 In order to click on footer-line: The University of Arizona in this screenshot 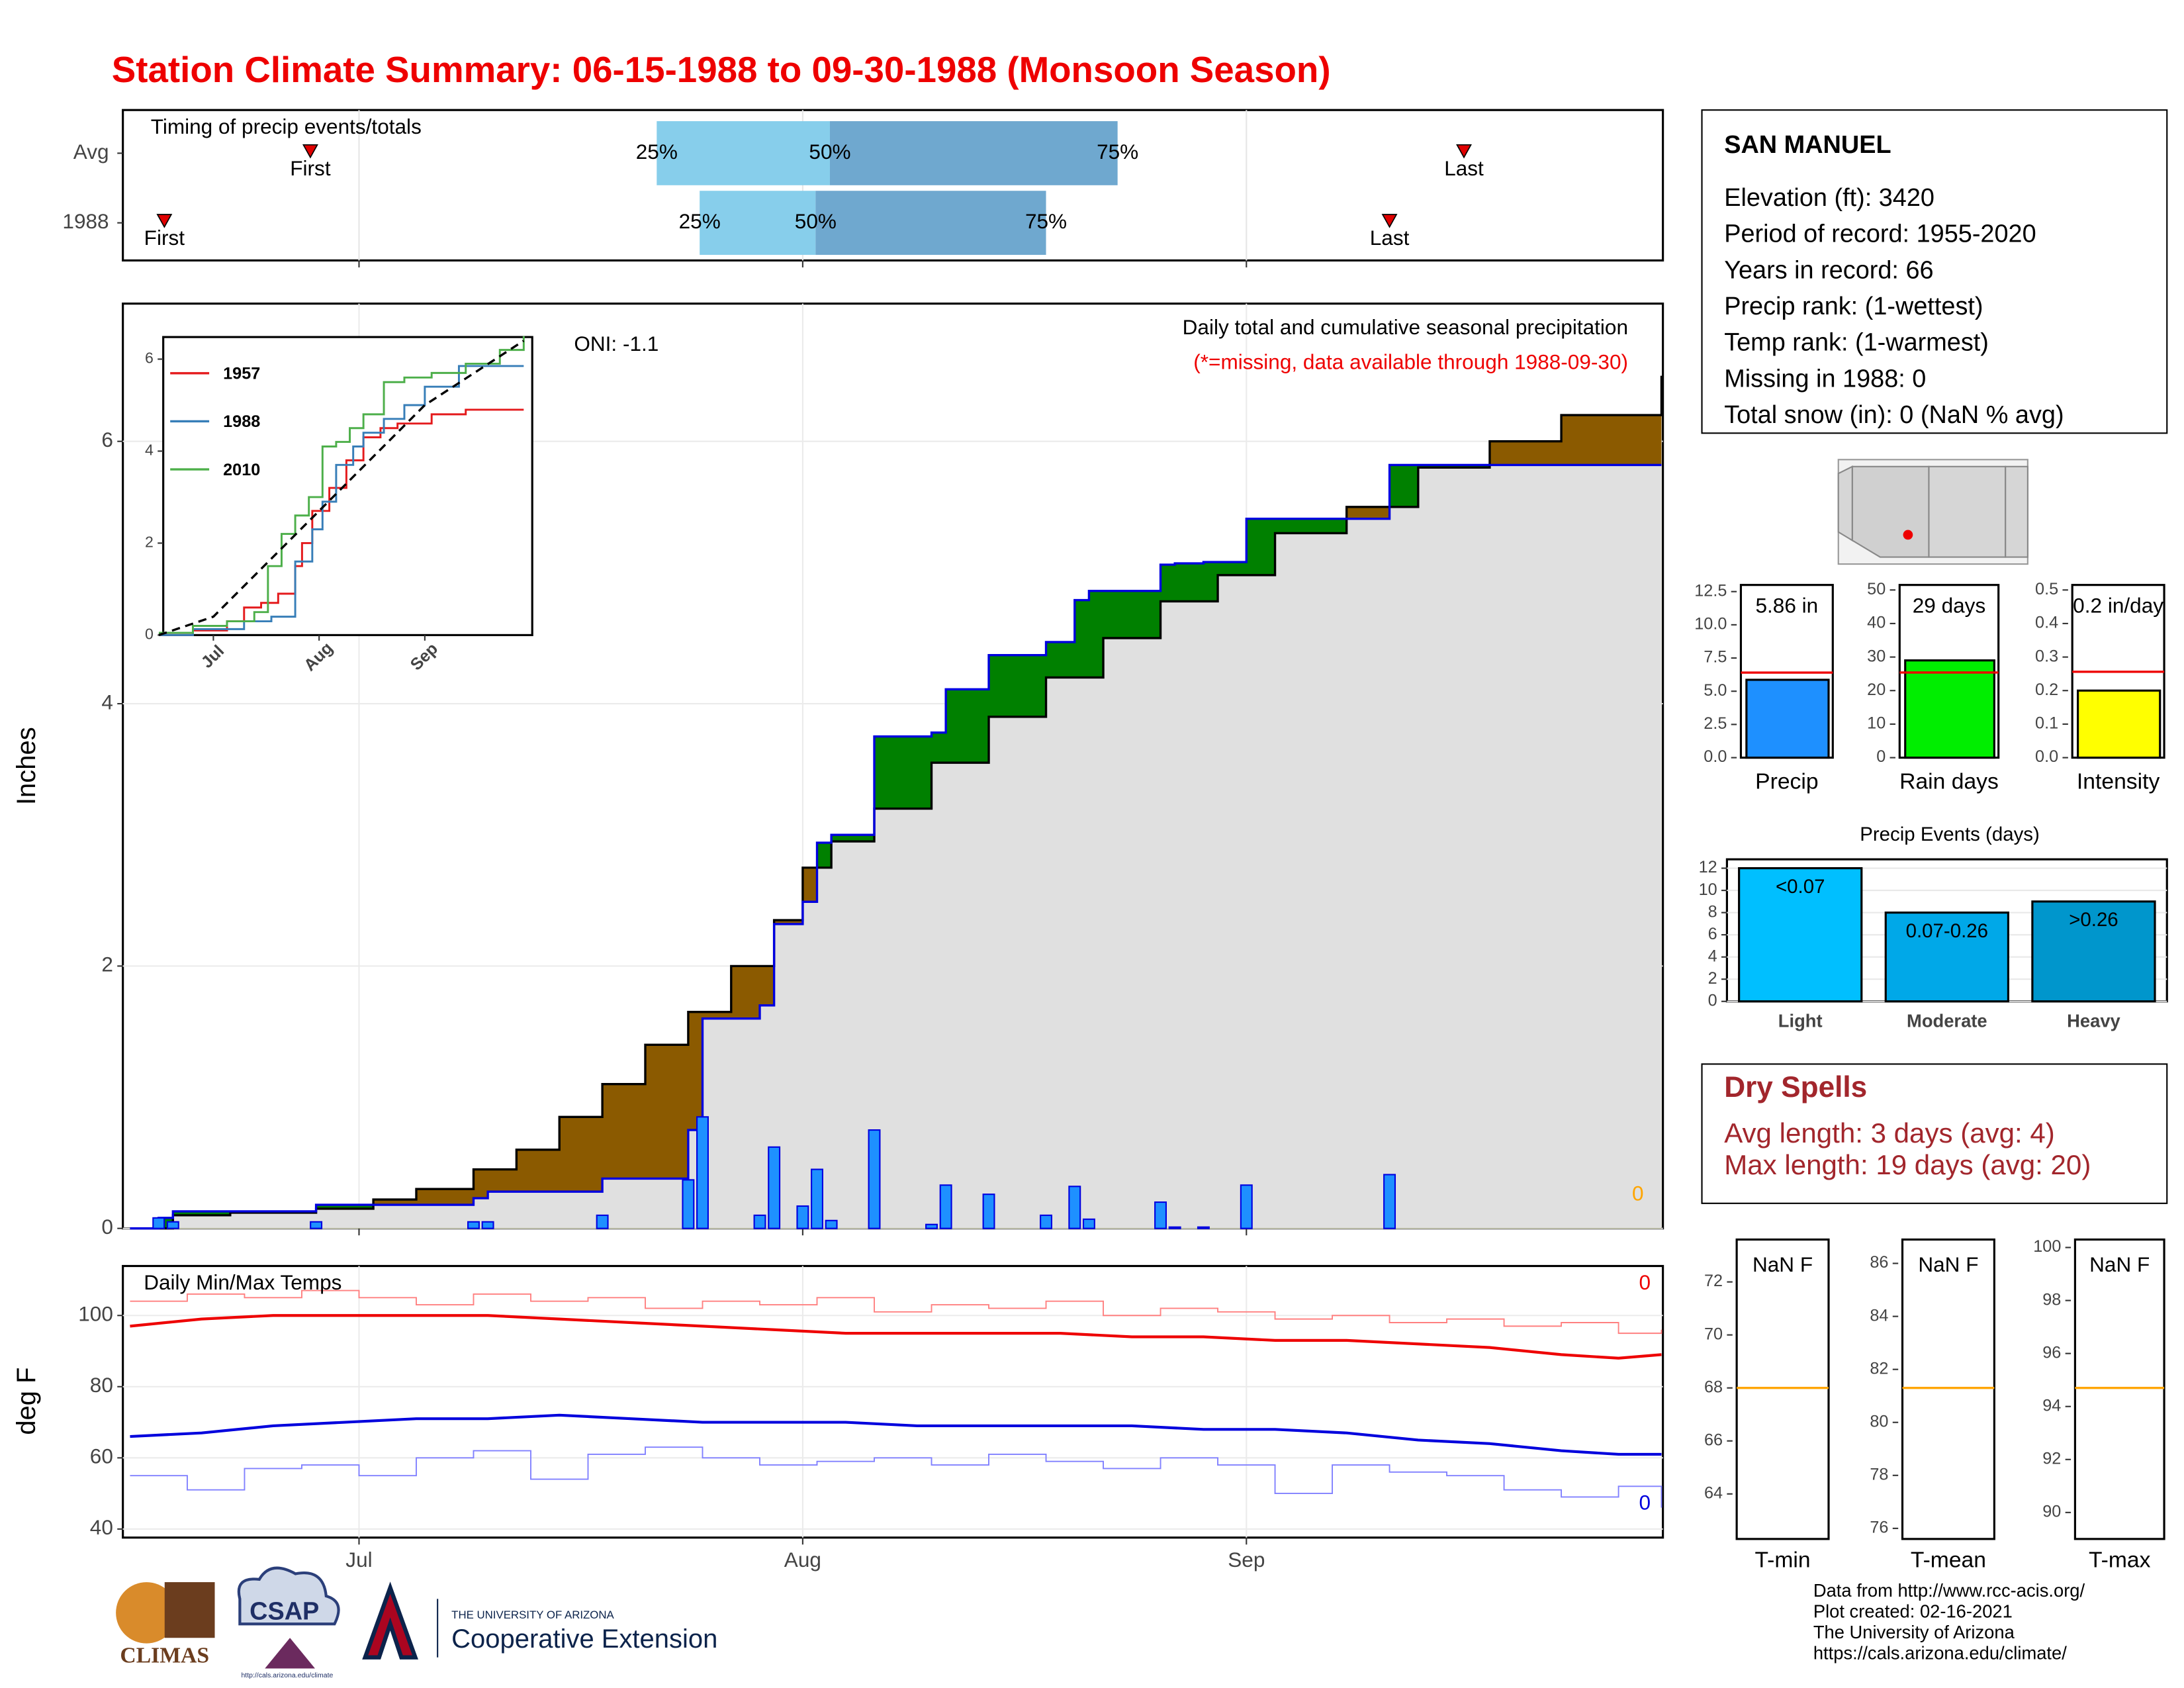, I will do `click(1914, 1632)`.